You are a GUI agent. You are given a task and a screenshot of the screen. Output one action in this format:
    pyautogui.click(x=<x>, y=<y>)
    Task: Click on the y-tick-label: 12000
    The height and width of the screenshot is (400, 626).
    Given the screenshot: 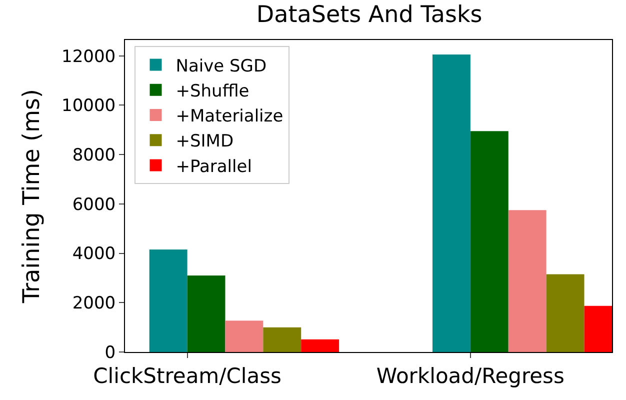 What is the action you would take?
    pyautogui.click(x=89, y=56)
    